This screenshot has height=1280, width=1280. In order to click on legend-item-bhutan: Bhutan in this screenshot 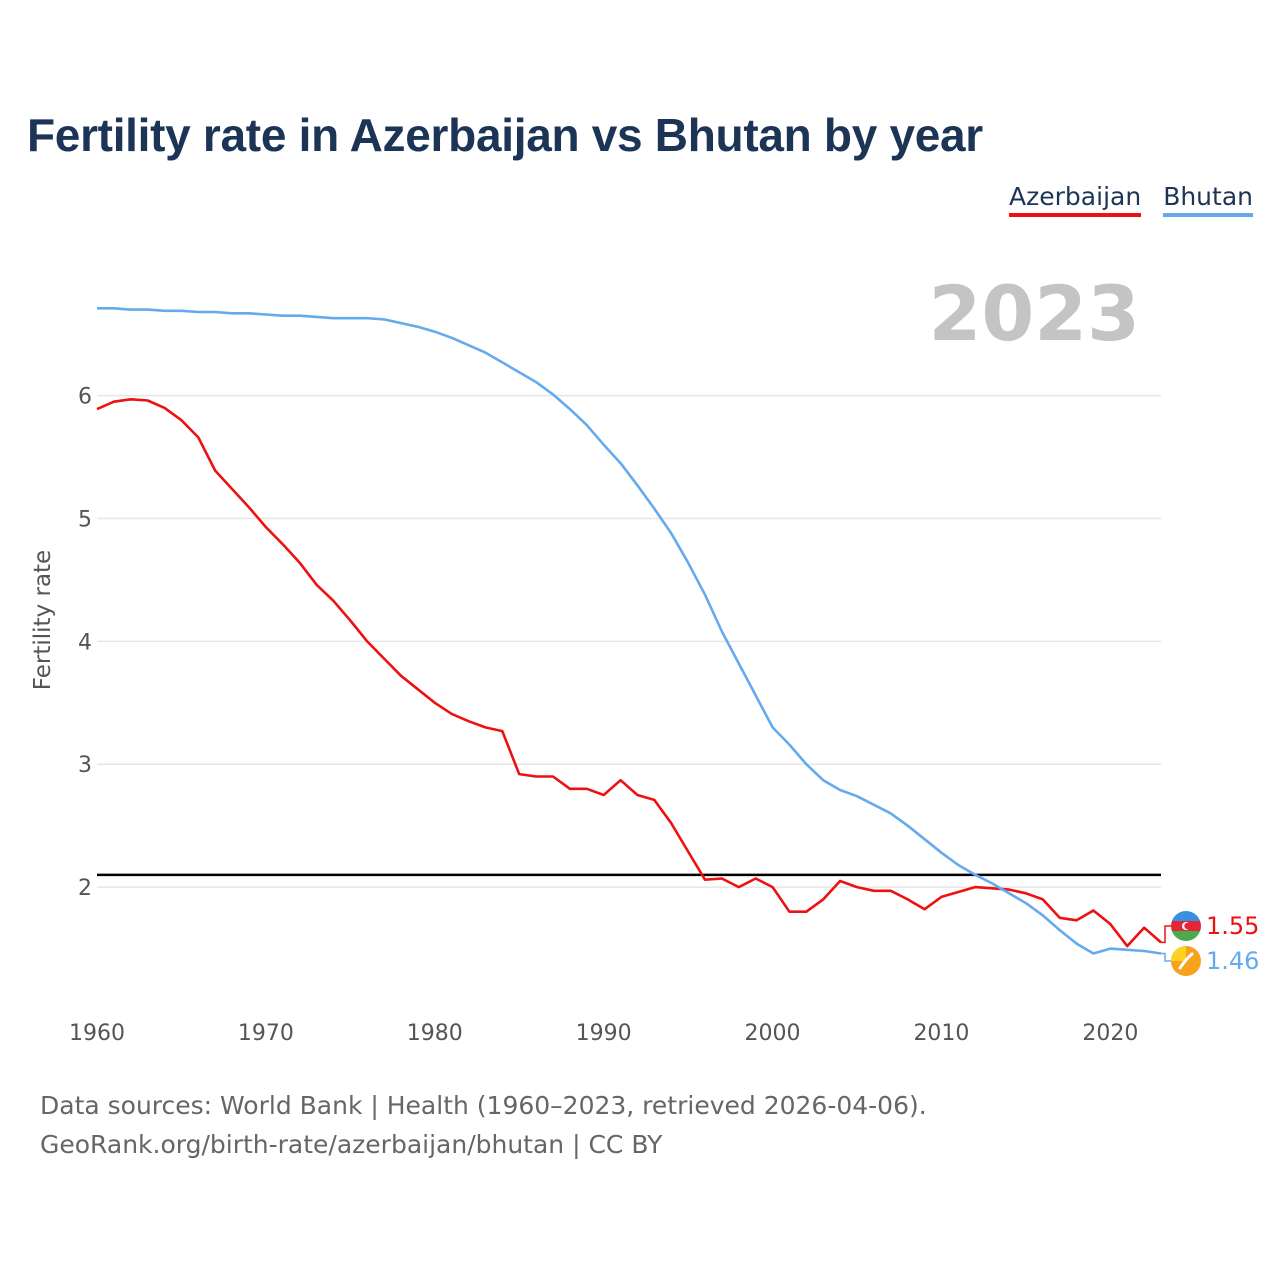, I will do `click(1208, 199)`.